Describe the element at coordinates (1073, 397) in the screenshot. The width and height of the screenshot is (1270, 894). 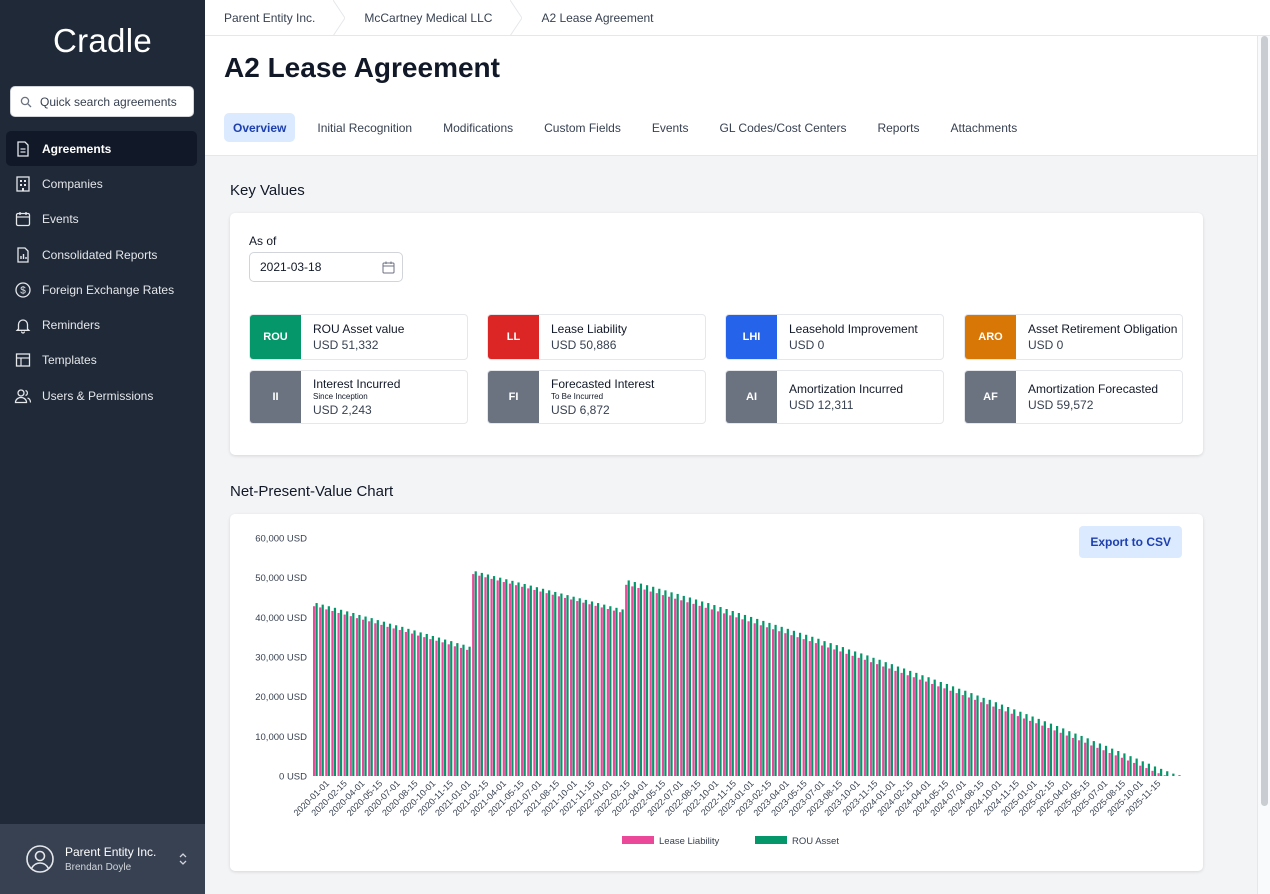
I see `key-value-card: AF Amortization Forecasted USD 59,572` at that location.